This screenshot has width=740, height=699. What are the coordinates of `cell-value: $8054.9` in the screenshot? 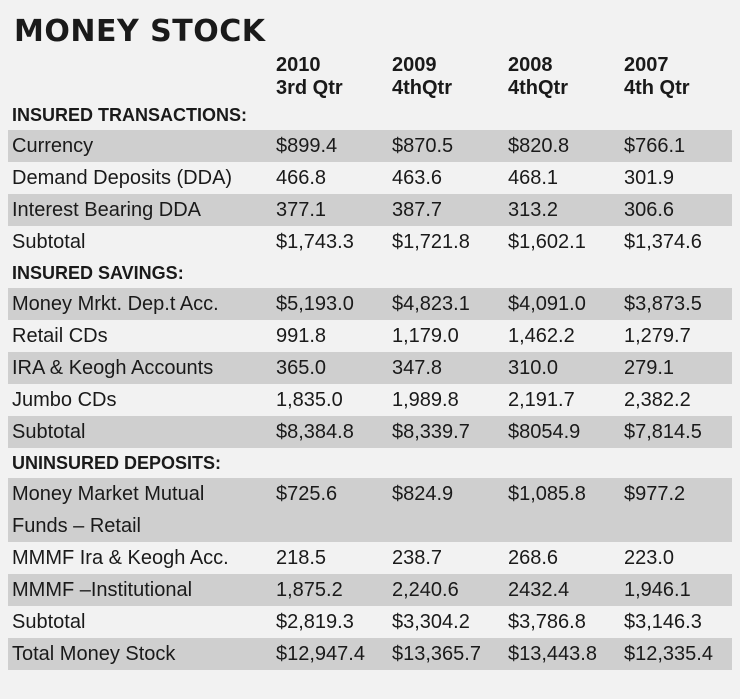 It's located at (562, 432).